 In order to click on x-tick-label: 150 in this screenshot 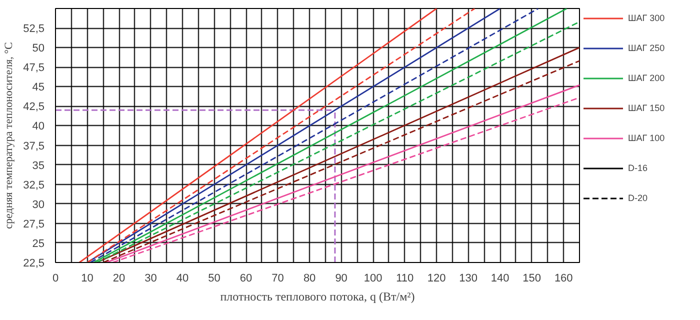, I will do `click(532, 278)`.